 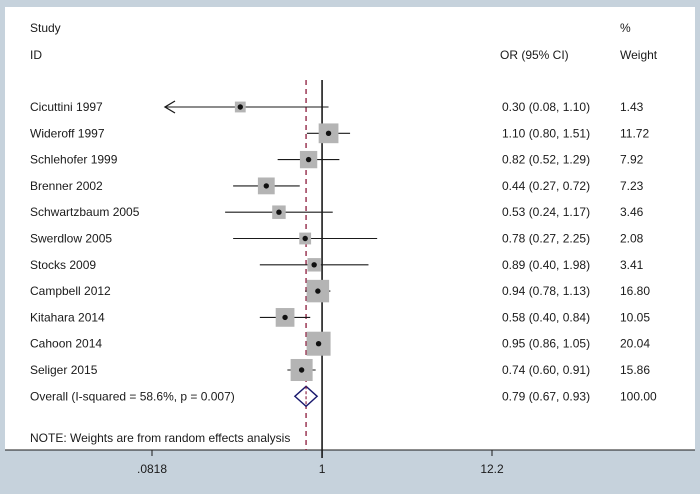 What do you see at coordinates (534, 55) in the screenshot?
I see `header-or-ci: OR (95% CI)` at bounding box center [534, 55].